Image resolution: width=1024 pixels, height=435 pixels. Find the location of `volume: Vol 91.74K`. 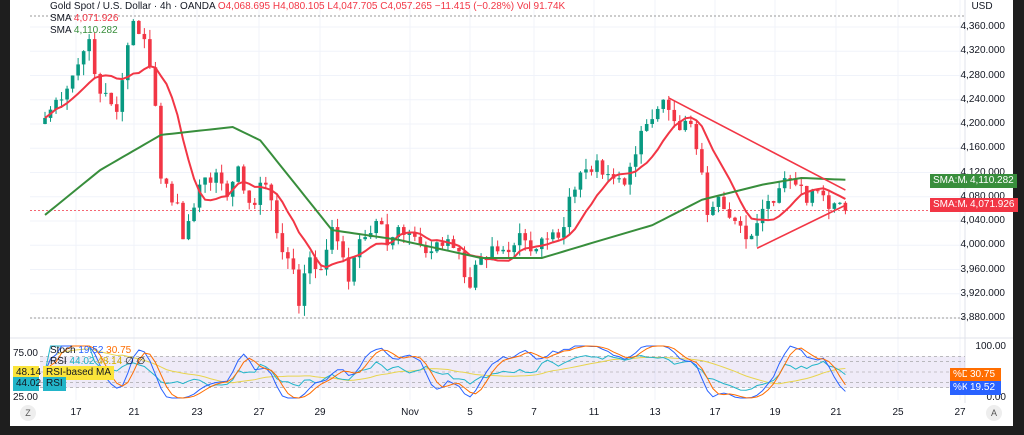

volume: Vol 91.74K is located at coordinates (541, 6).